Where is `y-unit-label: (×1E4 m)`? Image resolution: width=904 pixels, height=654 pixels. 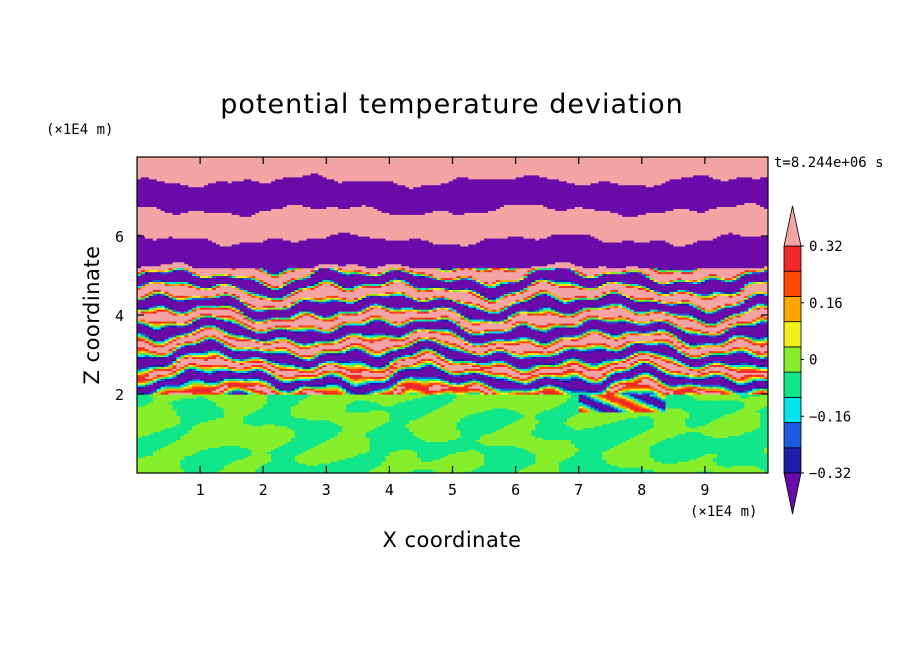 y-unit-label: (×1E4 m) is located at coordinates (79, 130).